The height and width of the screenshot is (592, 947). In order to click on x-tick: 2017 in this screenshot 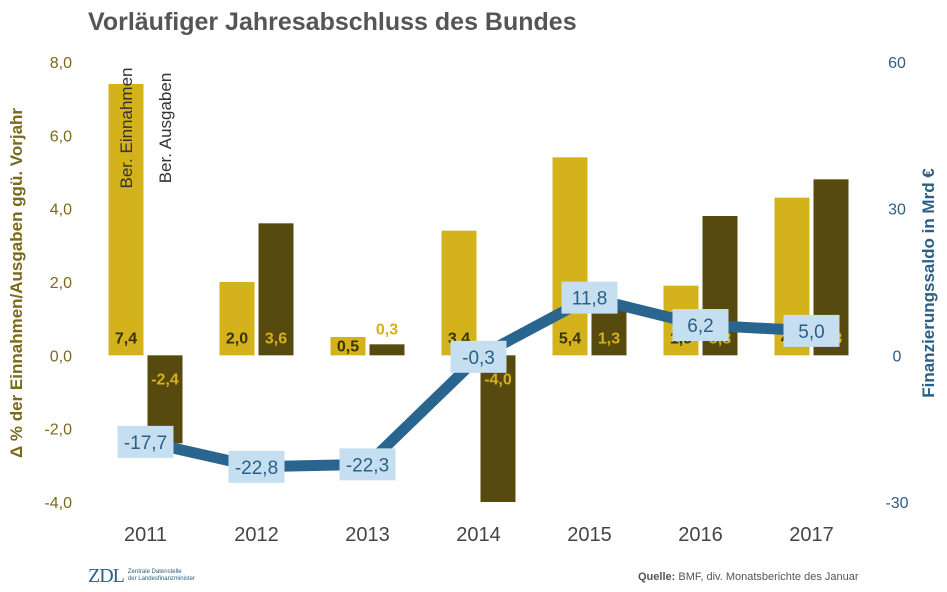, I will do `click(811, 535)`.